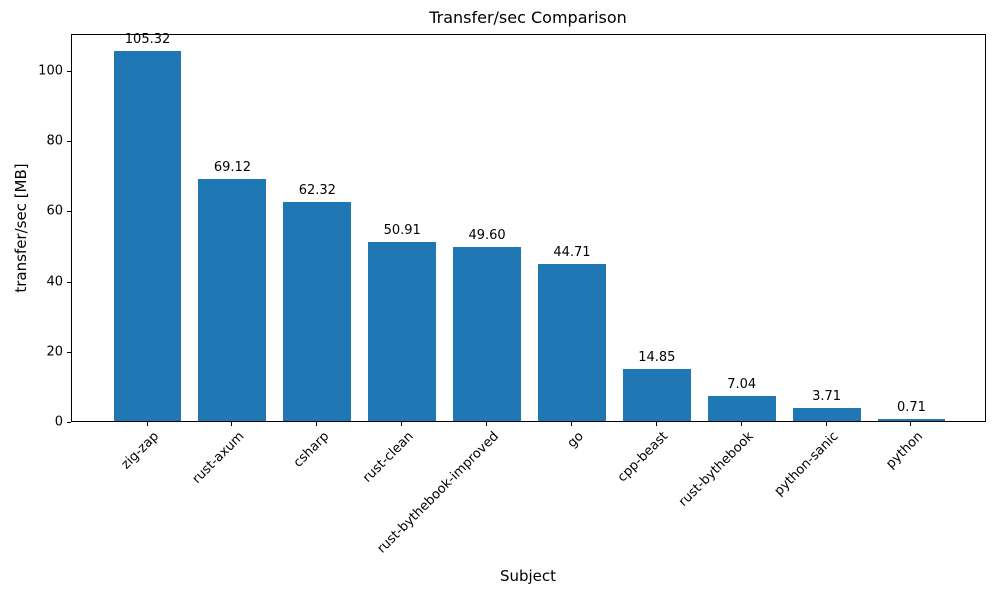 The height and width of the screenshot is (600, 1000). Describe the element at coordinates (716, 469) in the screenshot. I see `x-tick-label-text: rust-bythebook` at that location.